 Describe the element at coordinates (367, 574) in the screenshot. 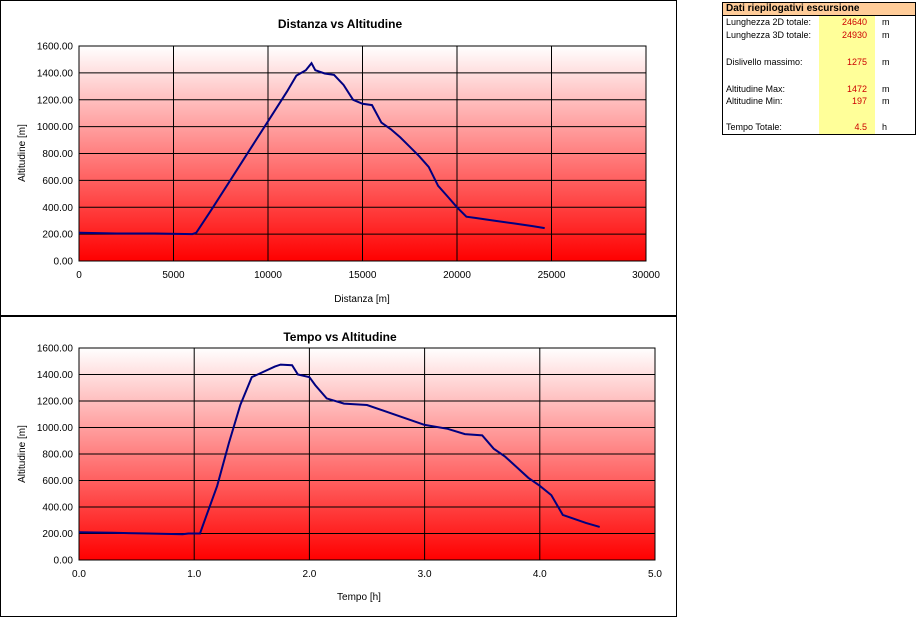

I see `x-tick-labels: 0.0 1.0 2.0 3.0 4.0 5.0` at that location.